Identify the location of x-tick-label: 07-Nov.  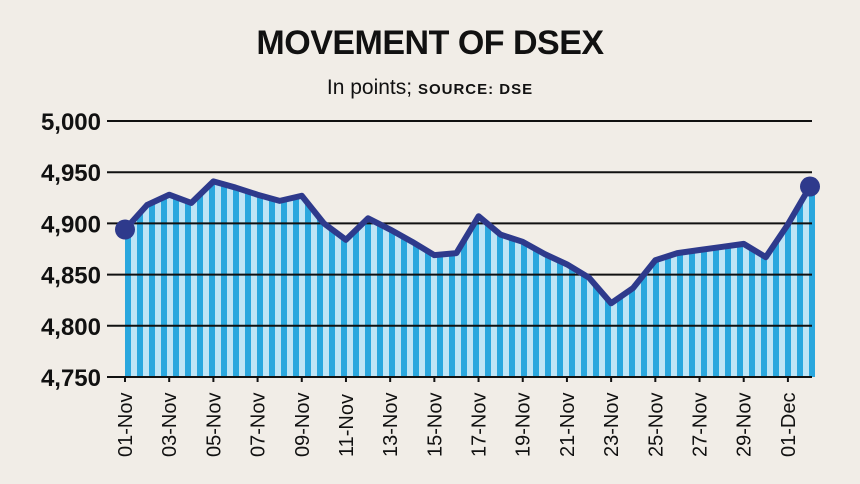
(259, 425).